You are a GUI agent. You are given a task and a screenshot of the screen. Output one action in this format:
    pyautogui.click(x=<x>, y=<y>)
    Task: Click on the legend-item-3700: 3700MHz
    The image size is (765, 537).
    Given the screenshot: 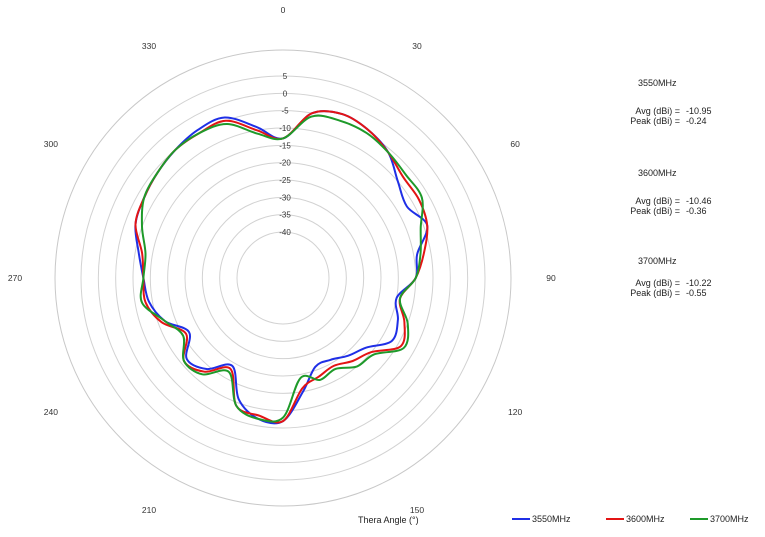 What is the action you would take?
    pyautogui.click(x=719, y=519)
    